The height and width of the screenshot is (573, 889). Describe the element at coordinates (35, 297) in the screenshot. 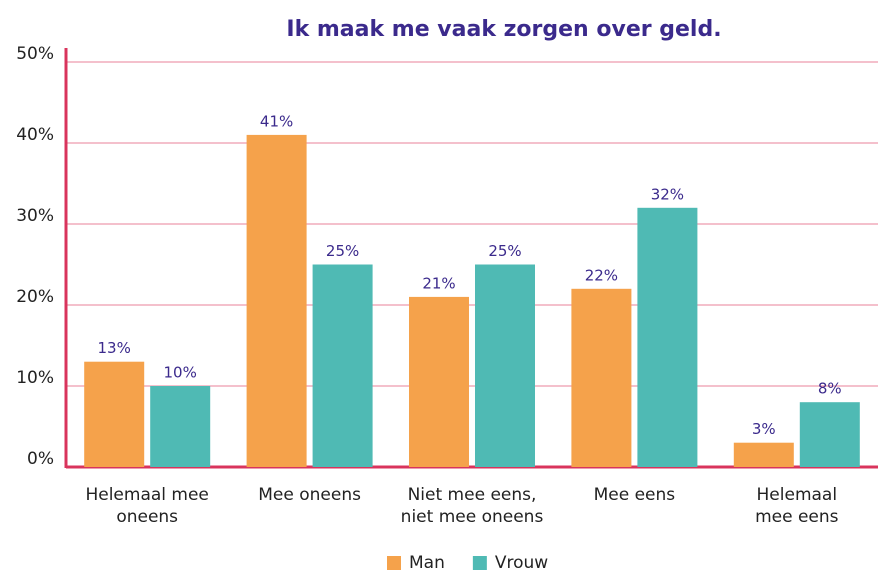

I see `y-tick-label: 20%` at that location.